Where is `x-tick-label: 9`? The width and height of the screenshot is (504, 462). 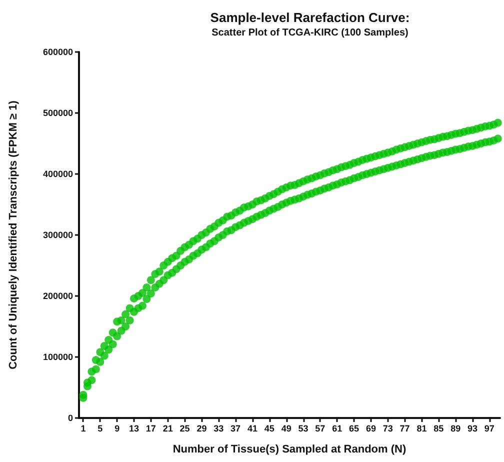
x-tick-label: 9 is located at coordinates (117, 429).